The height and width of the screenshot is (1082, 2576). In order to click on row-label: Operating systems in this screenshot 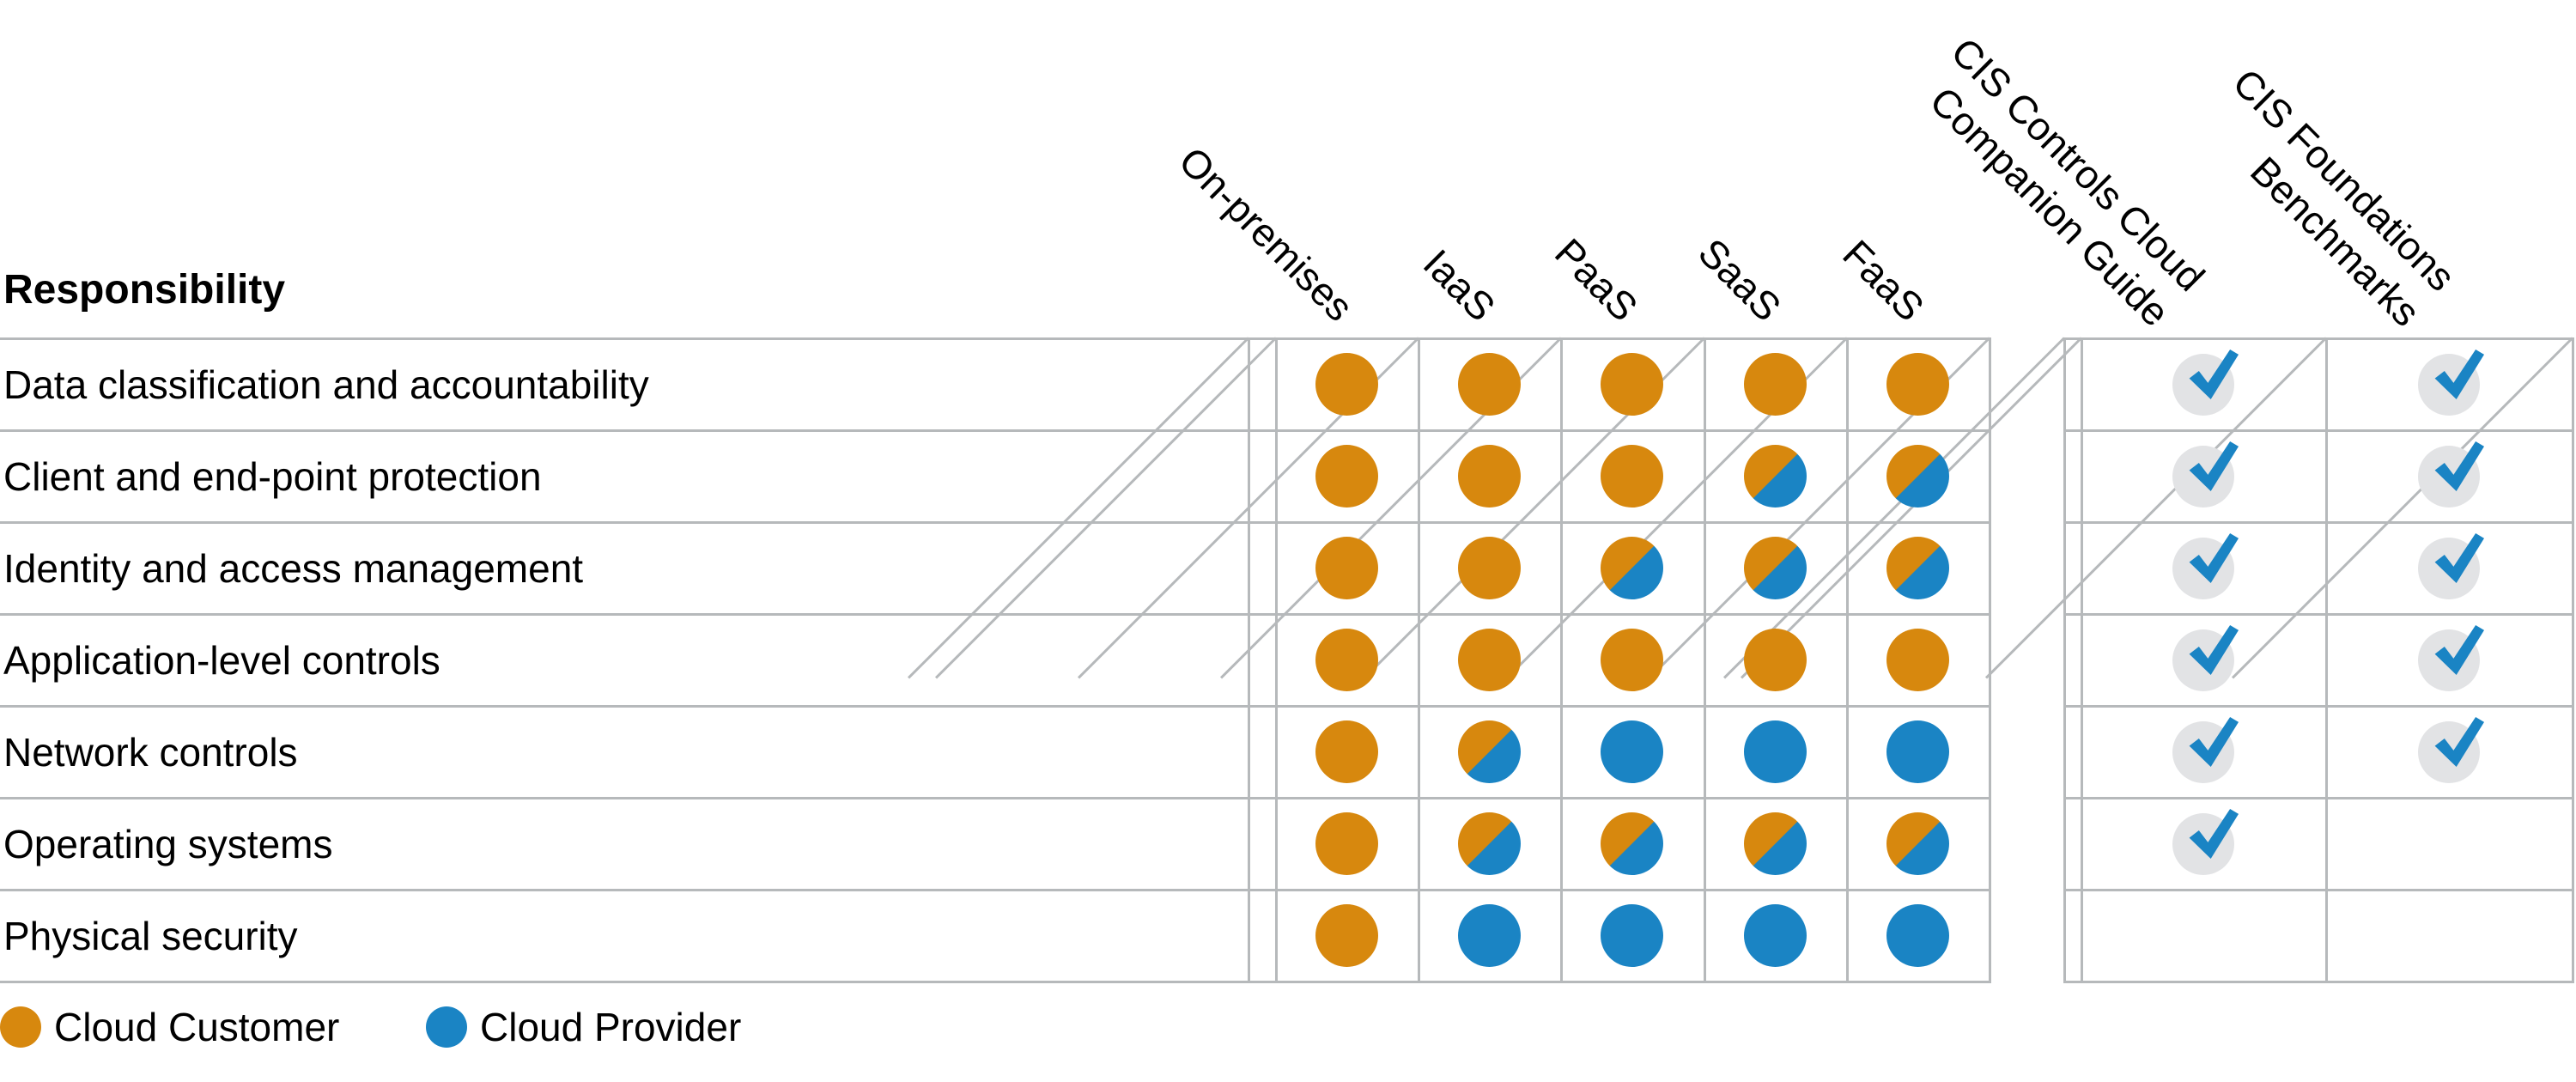, I will do `click(168, 843)`.